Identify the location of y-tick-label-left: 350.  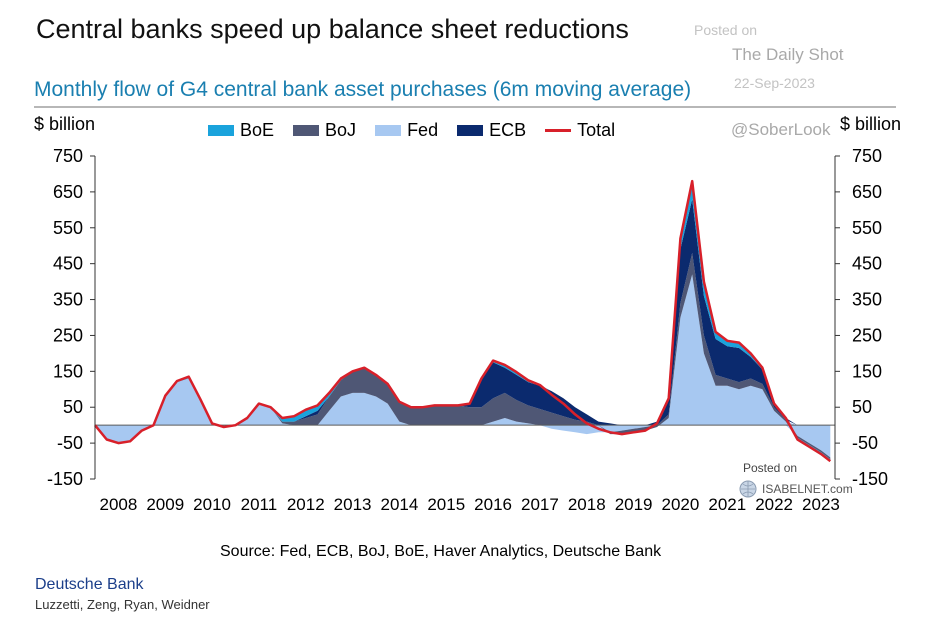
(68, 300).